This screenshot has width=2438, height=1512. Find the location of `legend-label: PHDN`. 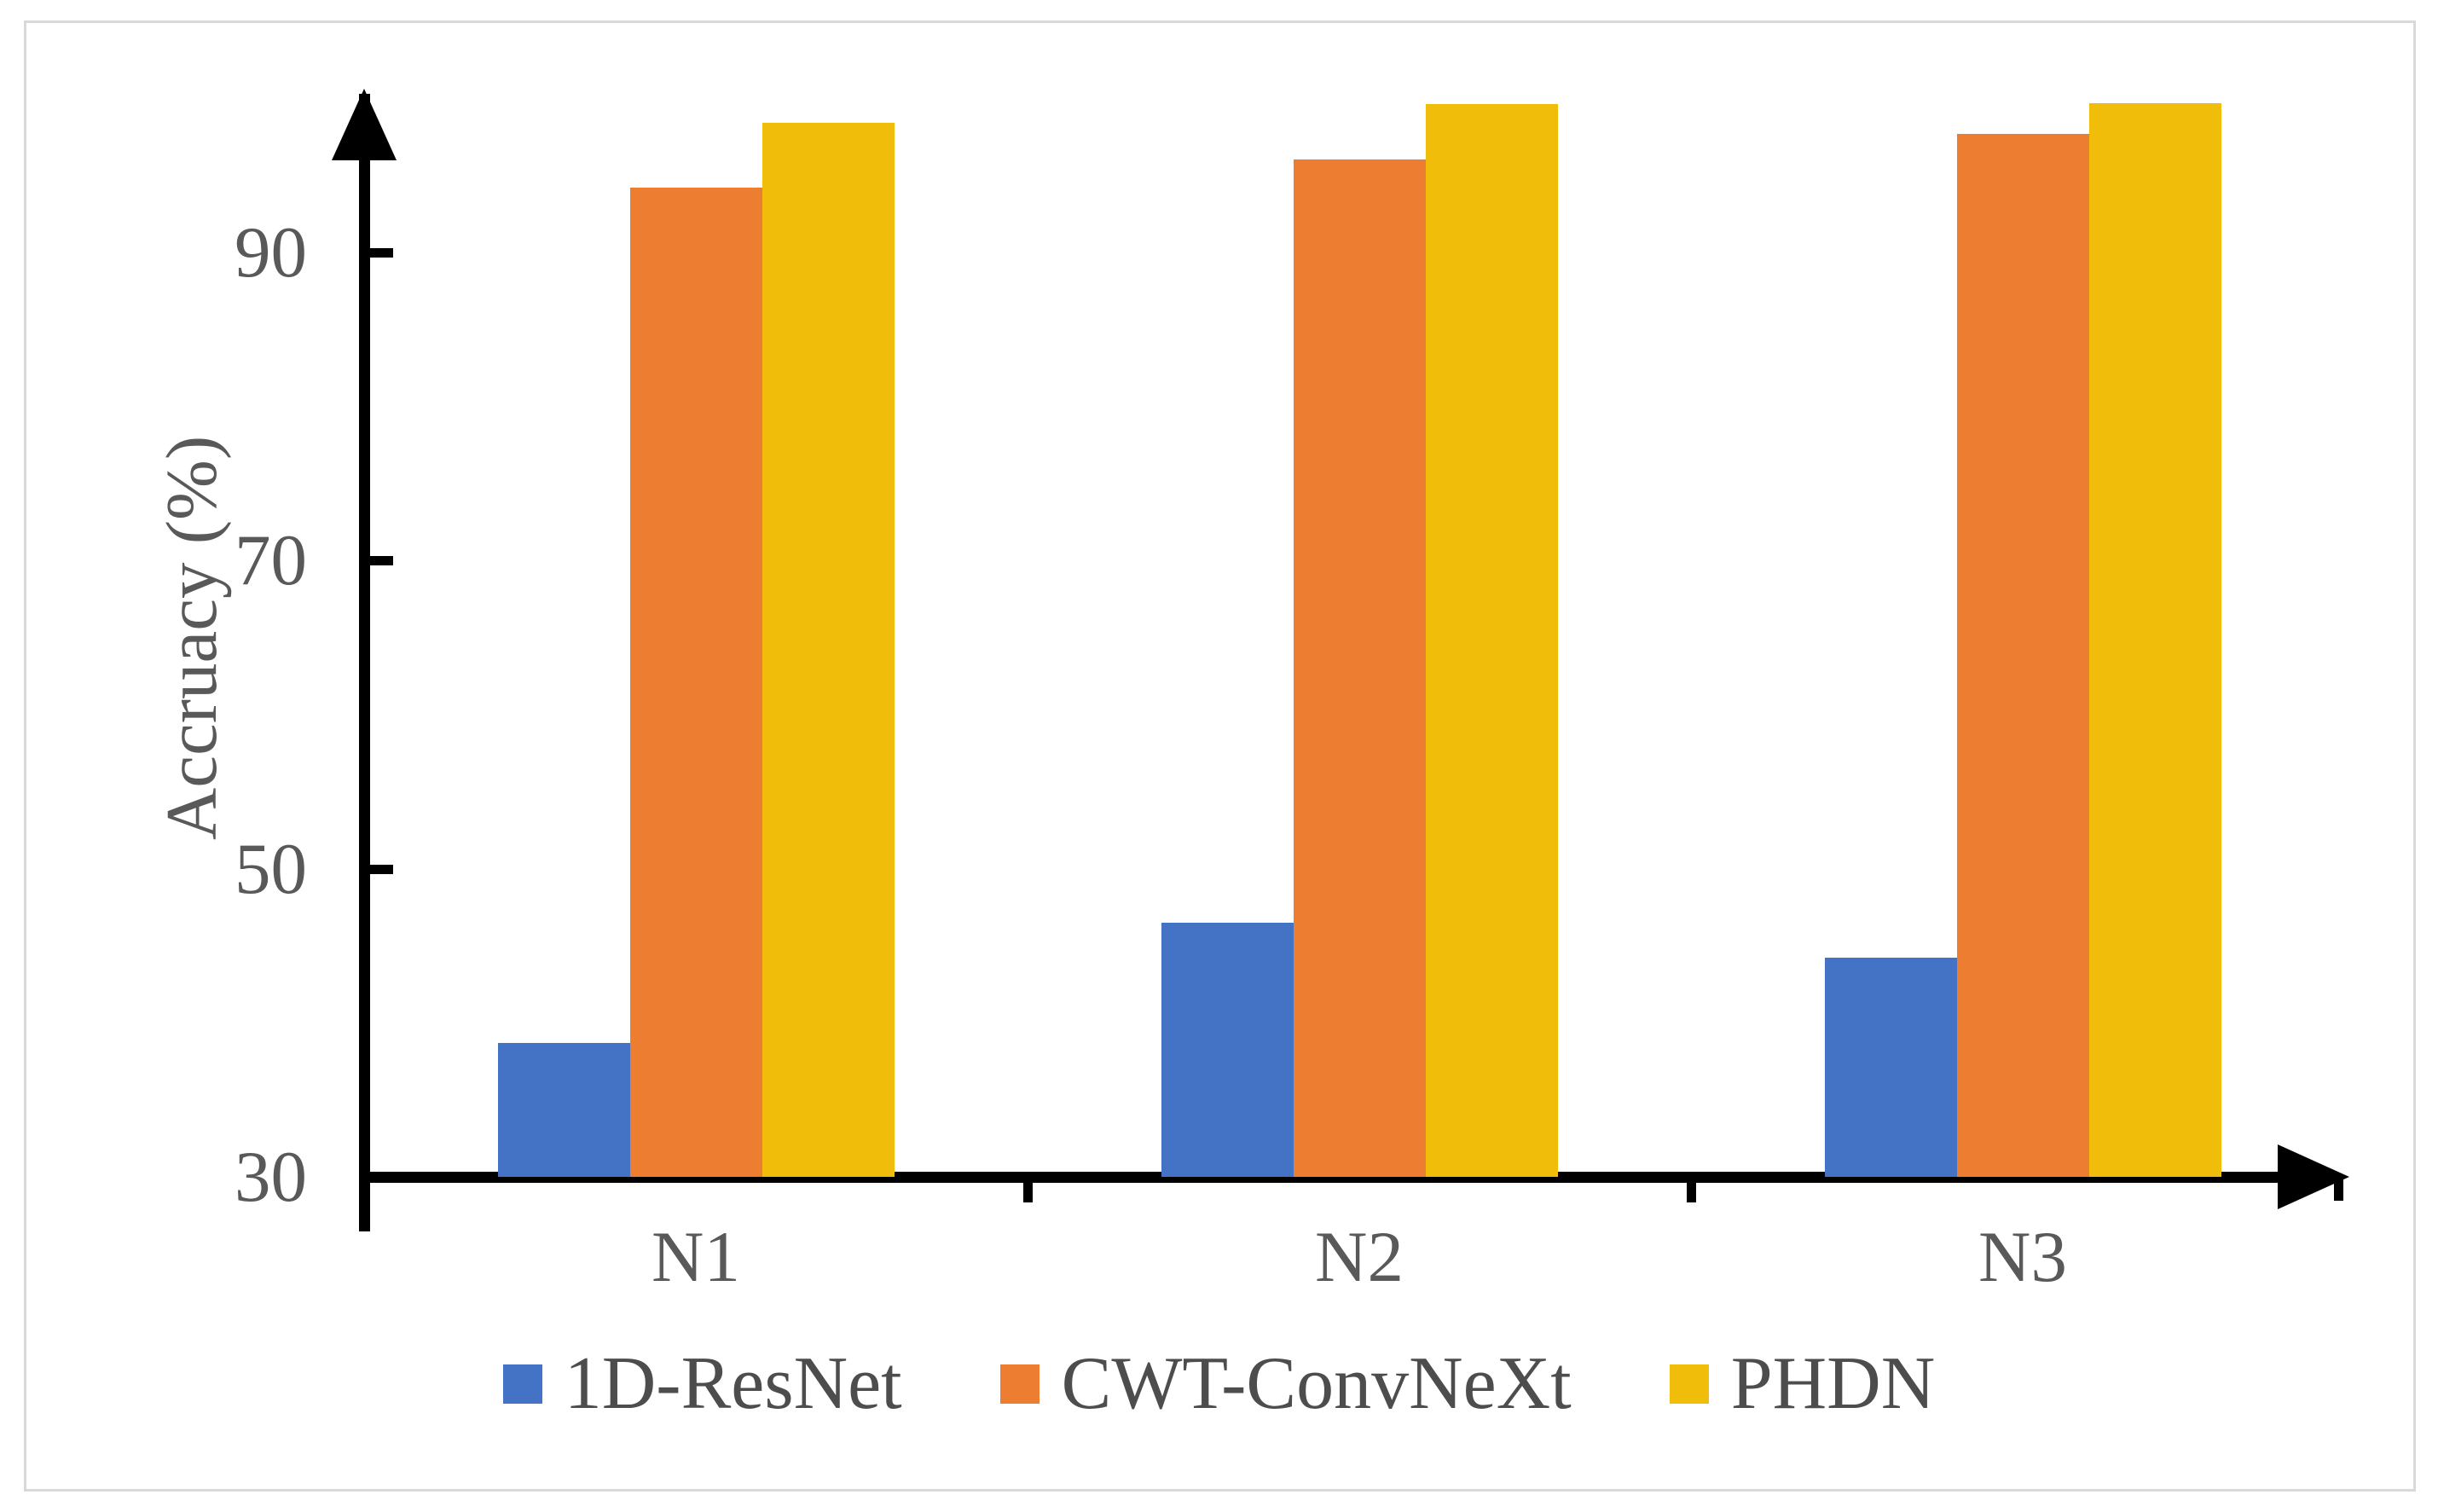

legend-label: PHDN is located at coordinates (1833, 1384).